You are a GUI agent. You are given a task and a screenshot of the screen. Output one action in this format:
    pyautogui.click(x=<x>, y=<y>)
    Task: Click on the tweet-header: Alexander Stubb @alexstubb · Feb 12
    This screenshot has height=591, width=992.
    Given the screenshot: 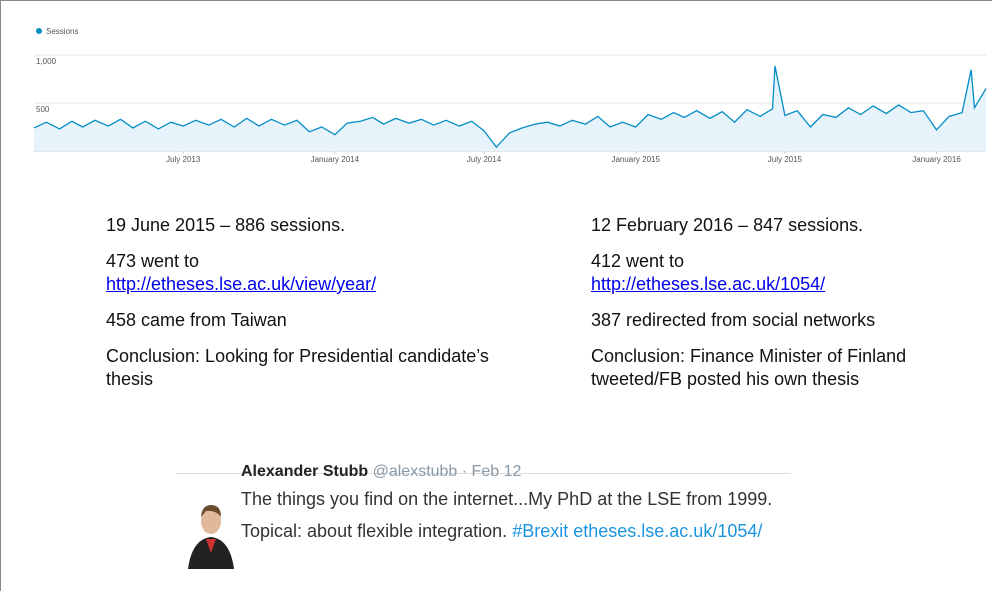 What is the action you would take?
    pyautogui.click(x=381, y=472)
    